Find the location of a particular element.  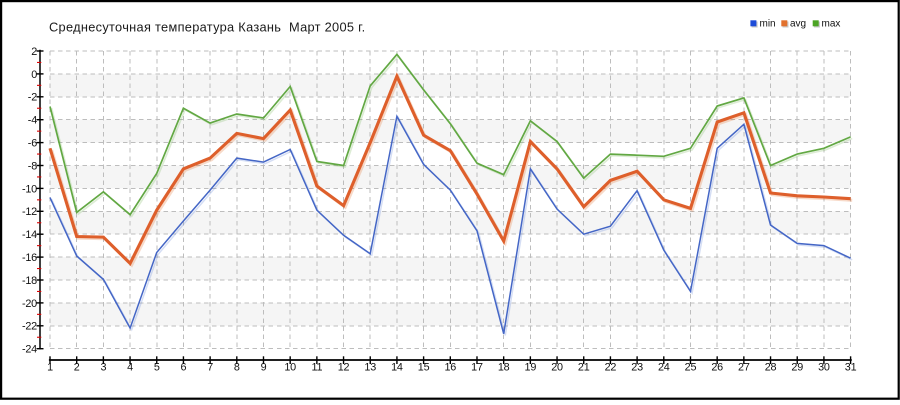

svg-text: 3 is located at coordinates (103, 368).